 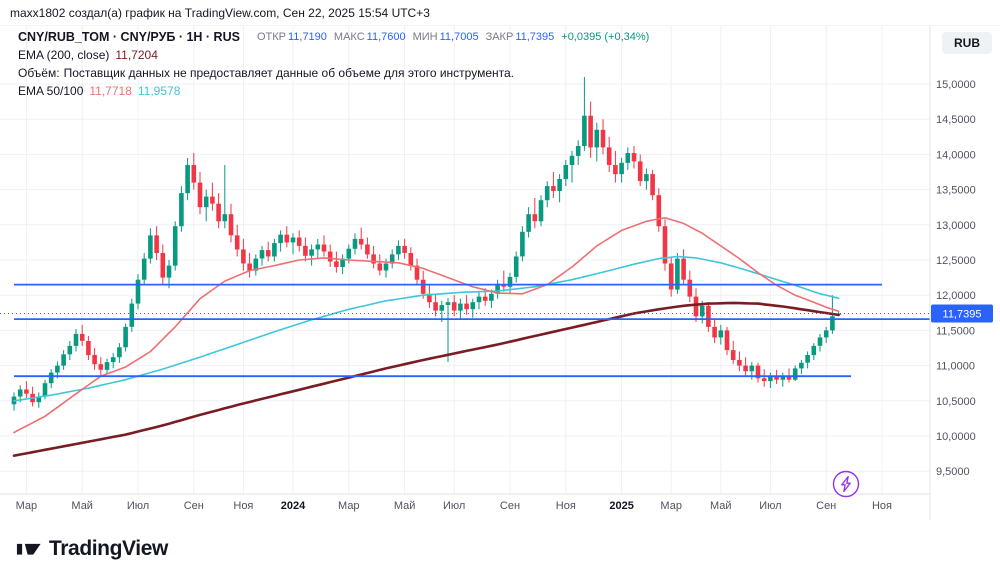 I want to click on tradingview-logo-link: TradingView, so click(x=92, y=549).